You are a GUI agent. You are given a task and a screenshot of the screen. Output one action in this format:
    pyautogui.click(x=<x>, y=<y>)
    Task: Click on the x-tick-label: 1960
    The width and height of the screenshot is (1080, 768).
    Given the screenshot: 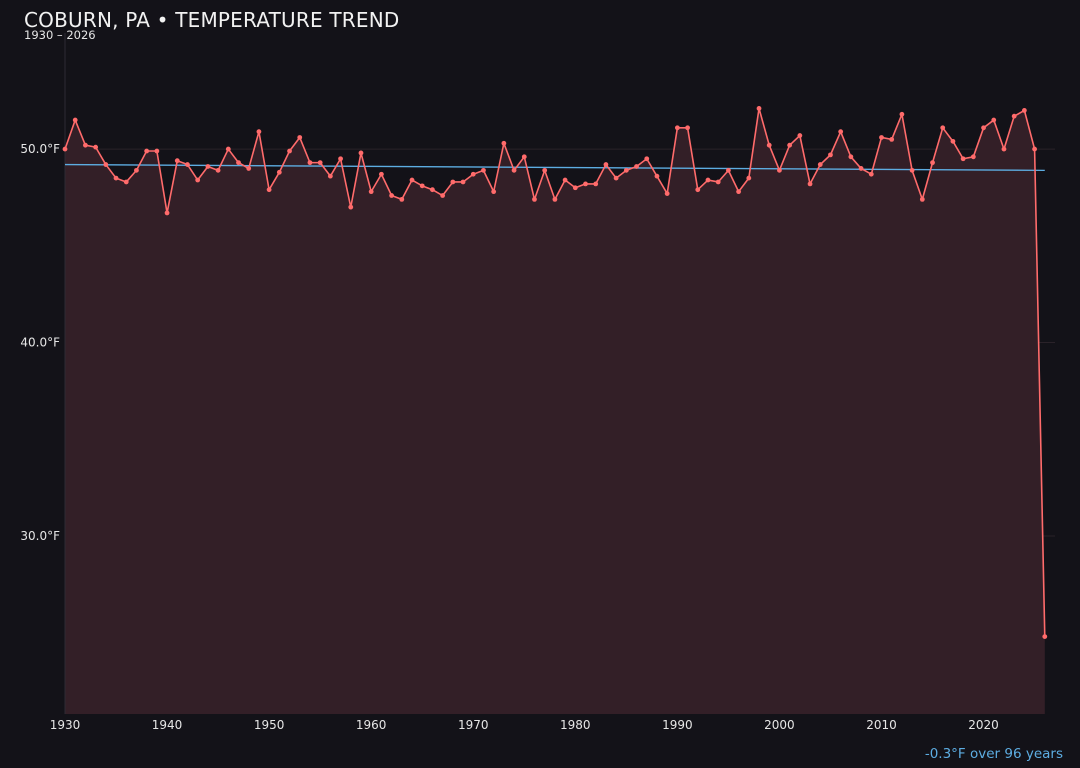 What is the action you would take?
    pyautogui.click(x=371, y=725)
    